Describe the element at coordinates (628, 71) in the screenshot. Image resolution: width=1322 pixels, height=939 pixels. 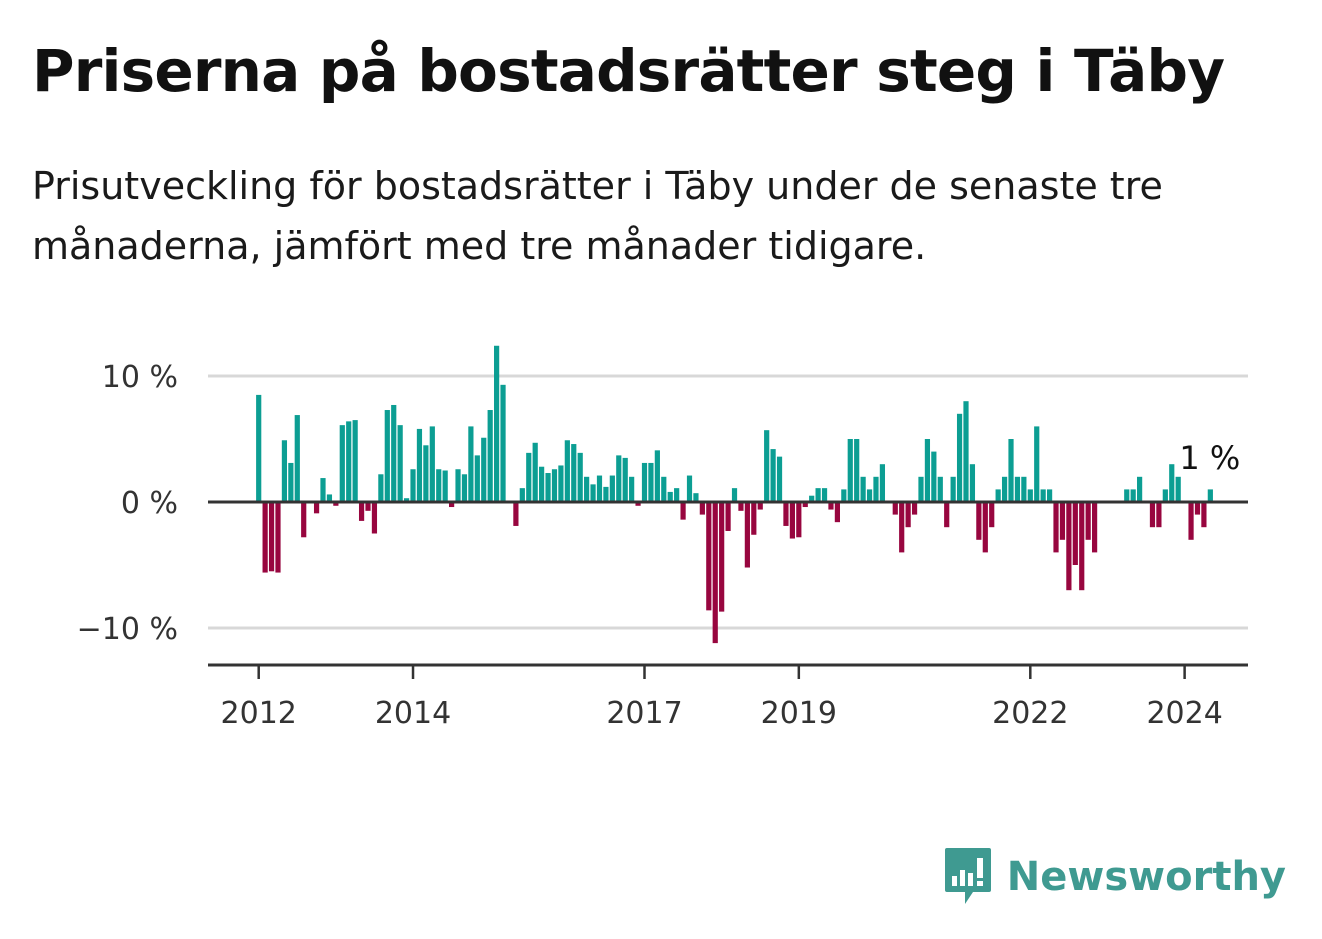
I see `chart-title: Priserna på bostadsrätter steg i Täby` at that location.